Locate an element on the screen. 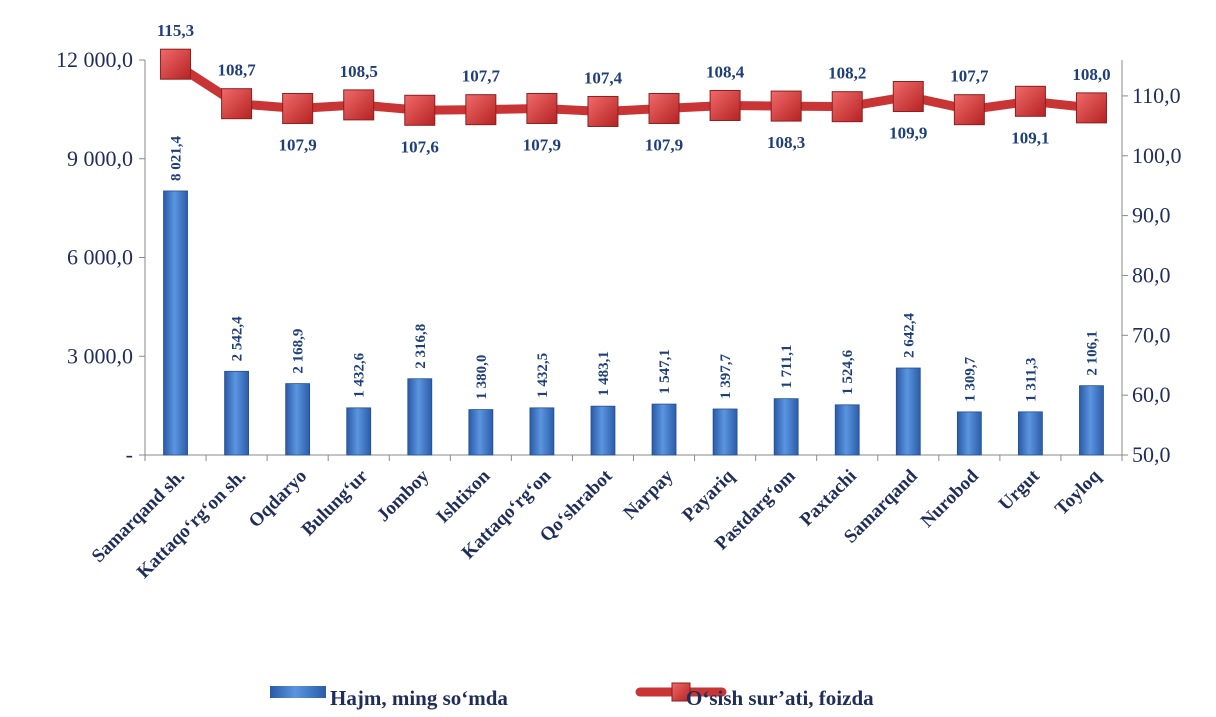 This screenshot has height=717, width=1216. legend-line-marker is located at coordinates (681, 692).